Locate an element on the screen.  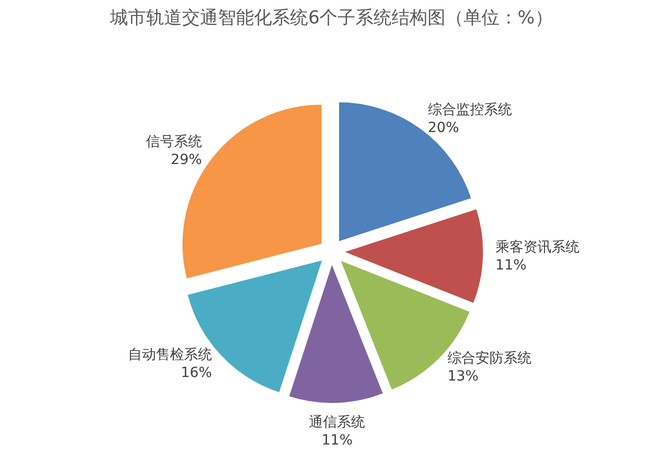
slice-label: 综合安防系统 is located at coordinates (489, 358).